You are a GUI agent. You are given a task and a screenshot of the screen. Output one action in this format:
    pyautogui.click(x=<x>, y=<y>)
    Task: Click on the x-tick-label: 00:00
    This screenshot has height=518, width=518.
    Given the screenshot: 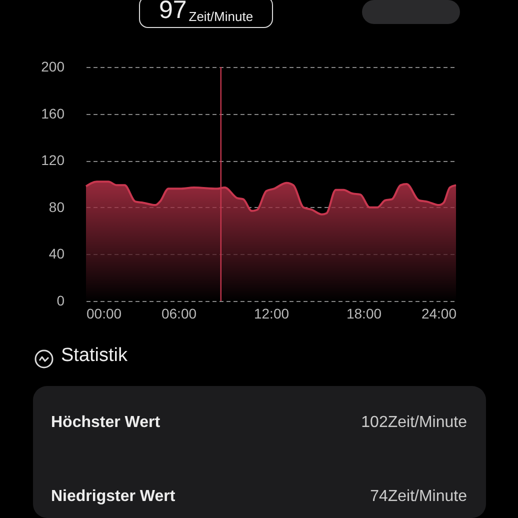 What is the action you would take?
    pyautogui.click(x=104, y=314)
    